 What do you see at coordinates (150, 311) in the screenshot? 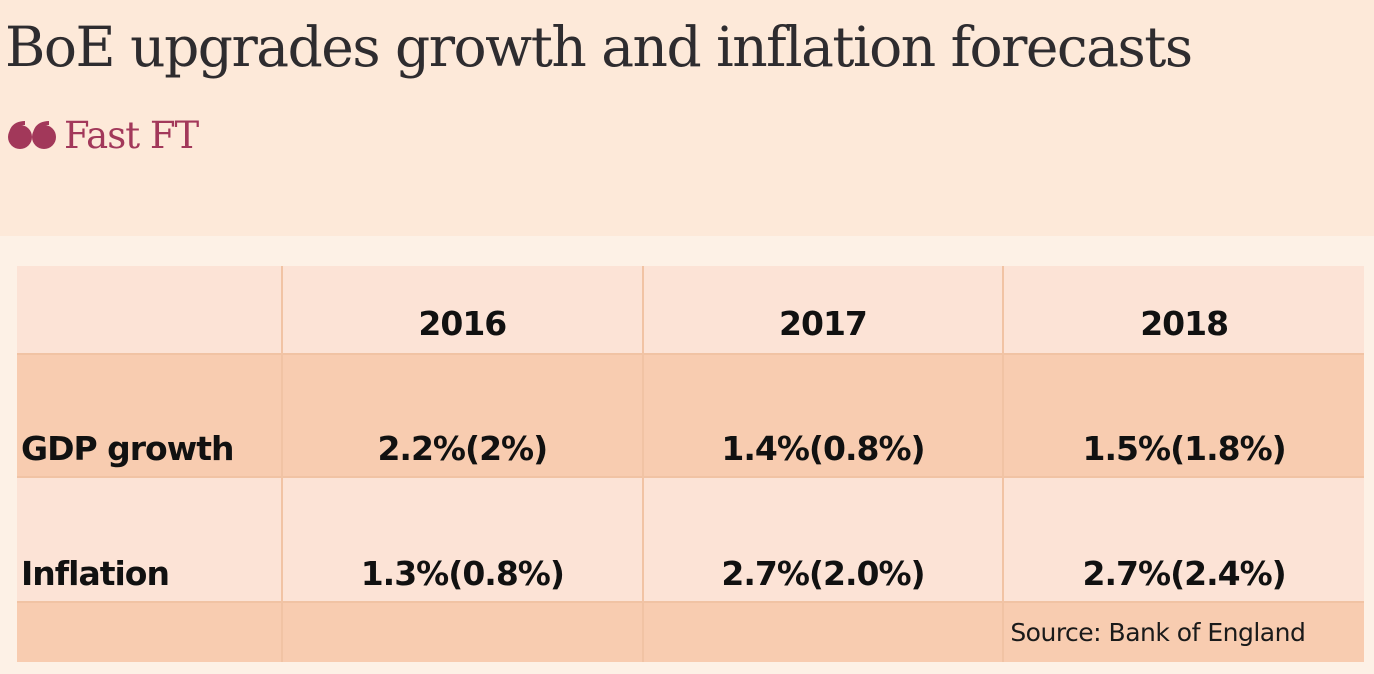
I see `header-cell-empty` at bounding box center [150, 311].